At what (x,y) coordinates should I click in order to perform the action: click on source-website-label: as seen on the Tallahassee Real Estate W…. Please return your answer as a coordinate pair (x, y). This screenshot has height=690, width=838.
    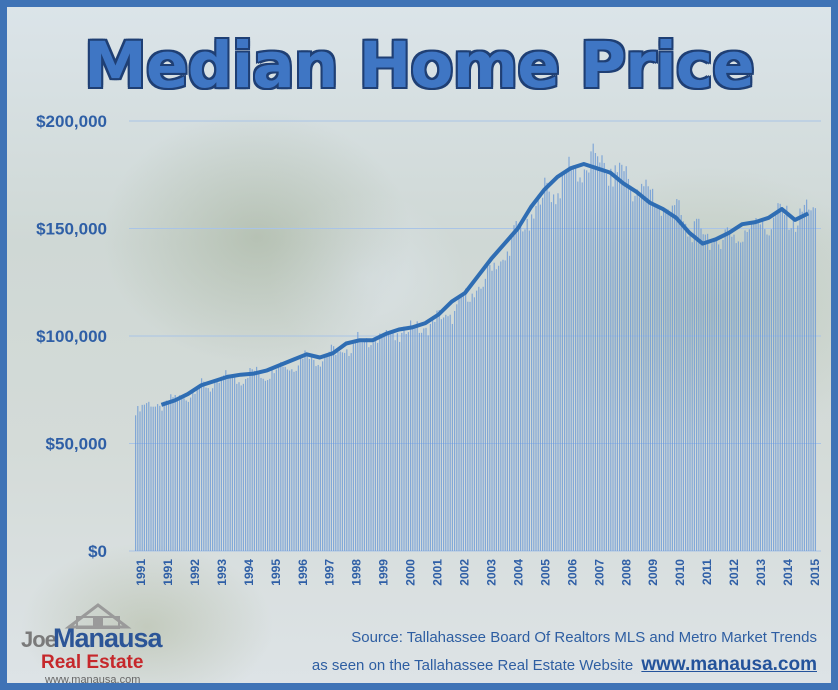
    Looking at the image, I should click on (472, 665).